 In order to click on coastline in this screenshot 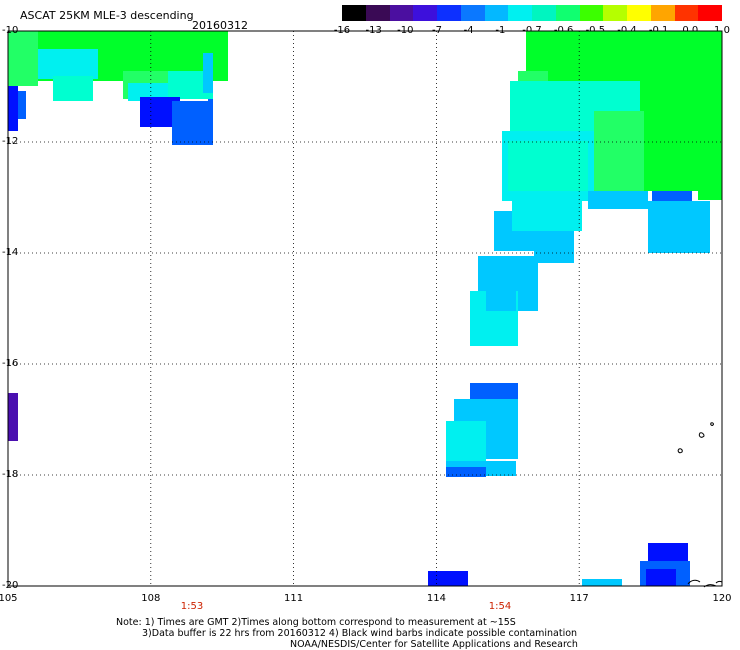, I will do `click(700, 505)`.